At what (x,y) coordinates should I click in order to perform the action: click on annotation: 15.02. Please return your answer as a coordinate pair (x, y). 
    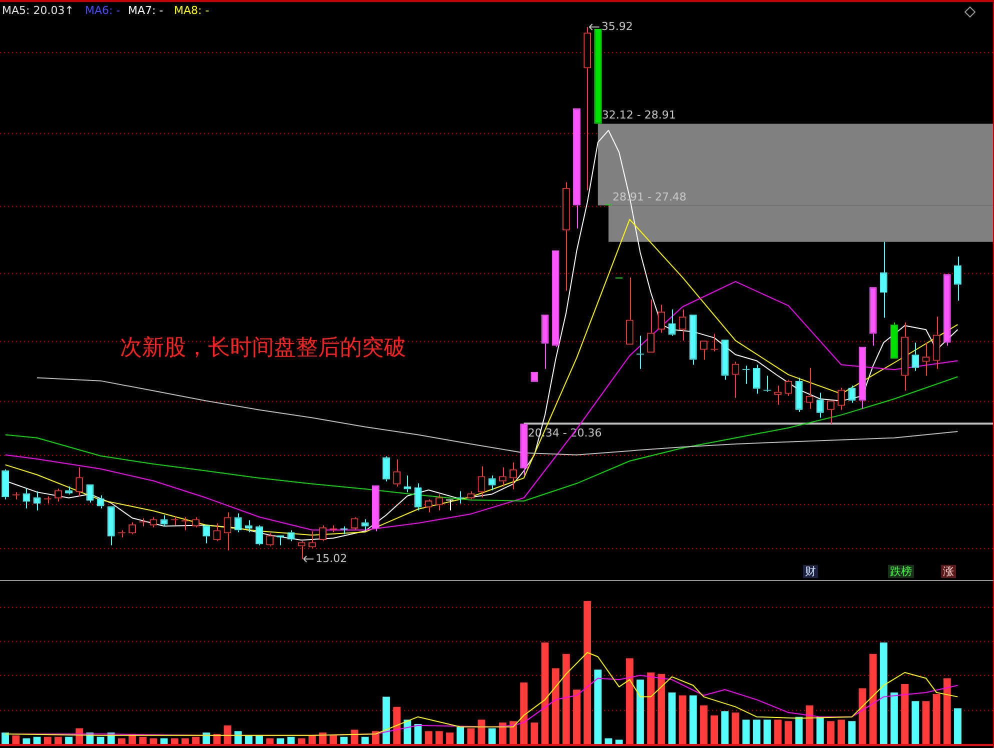
    Looking at the image, I should click on (332, 558).